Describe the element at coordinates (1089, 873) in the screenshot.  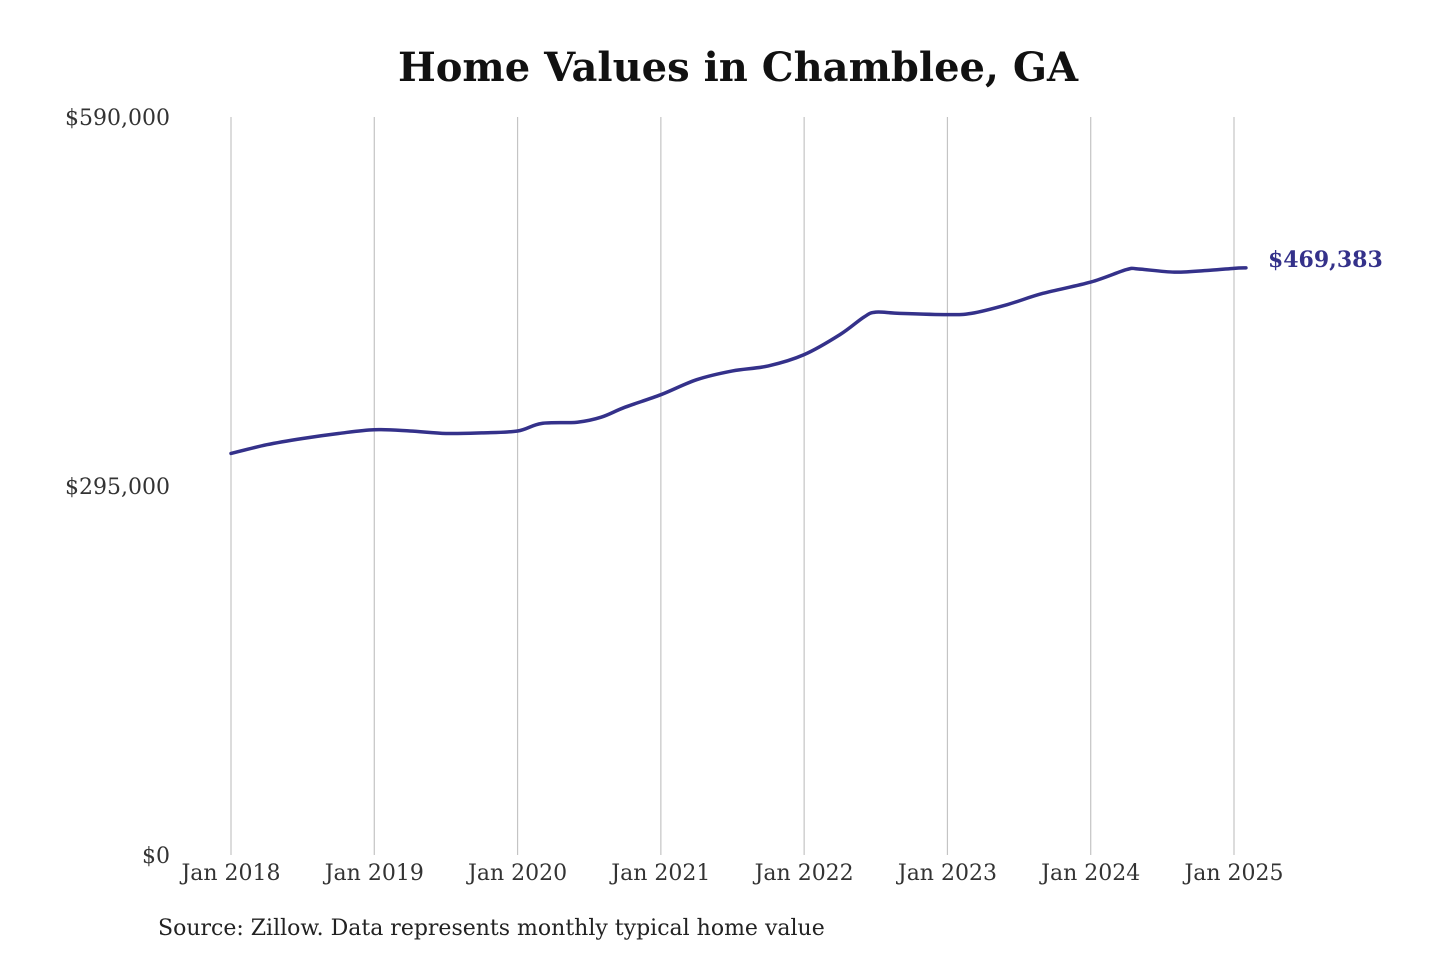
I see `x-tick-label: Jan 2024` at that location.